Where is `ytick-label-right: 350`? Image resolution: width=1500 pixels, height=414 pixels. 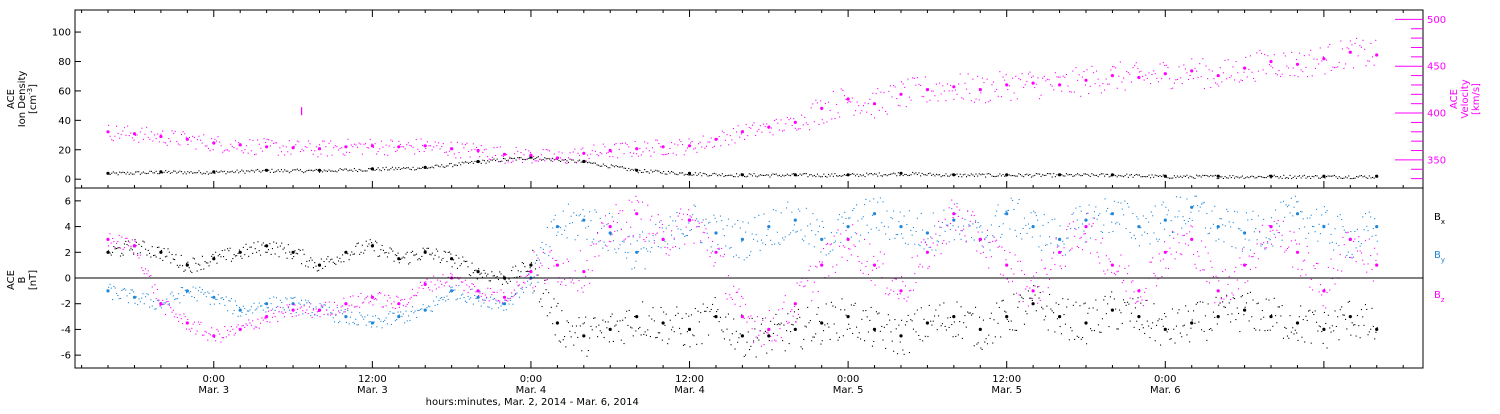 ytick-label-right: 350 is located at coordinates (1436, 160).